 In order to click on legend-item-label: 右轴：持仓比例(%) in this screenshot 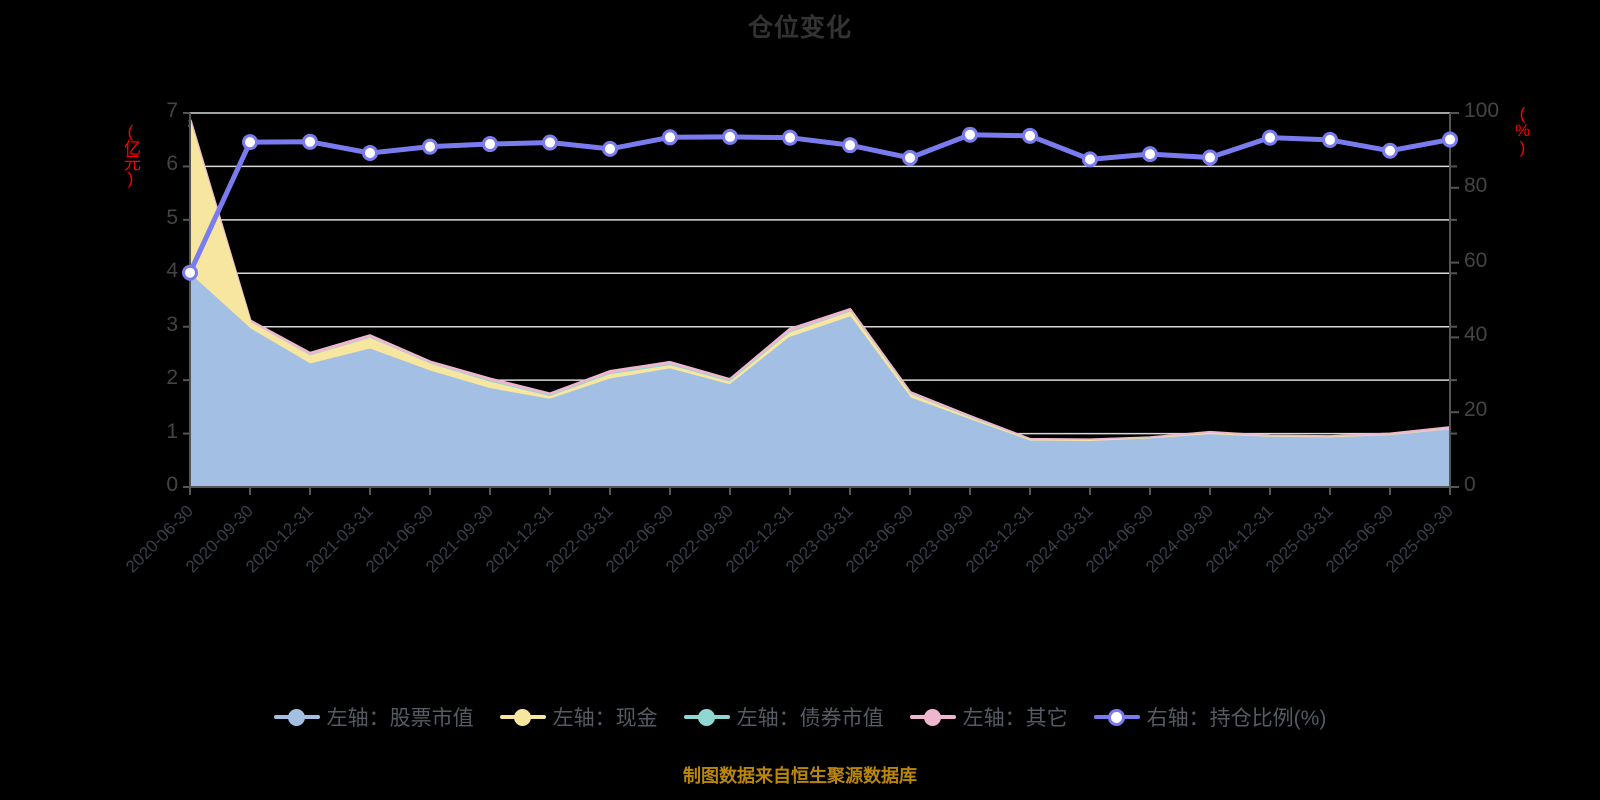, I will do `click(1236, 718)`.